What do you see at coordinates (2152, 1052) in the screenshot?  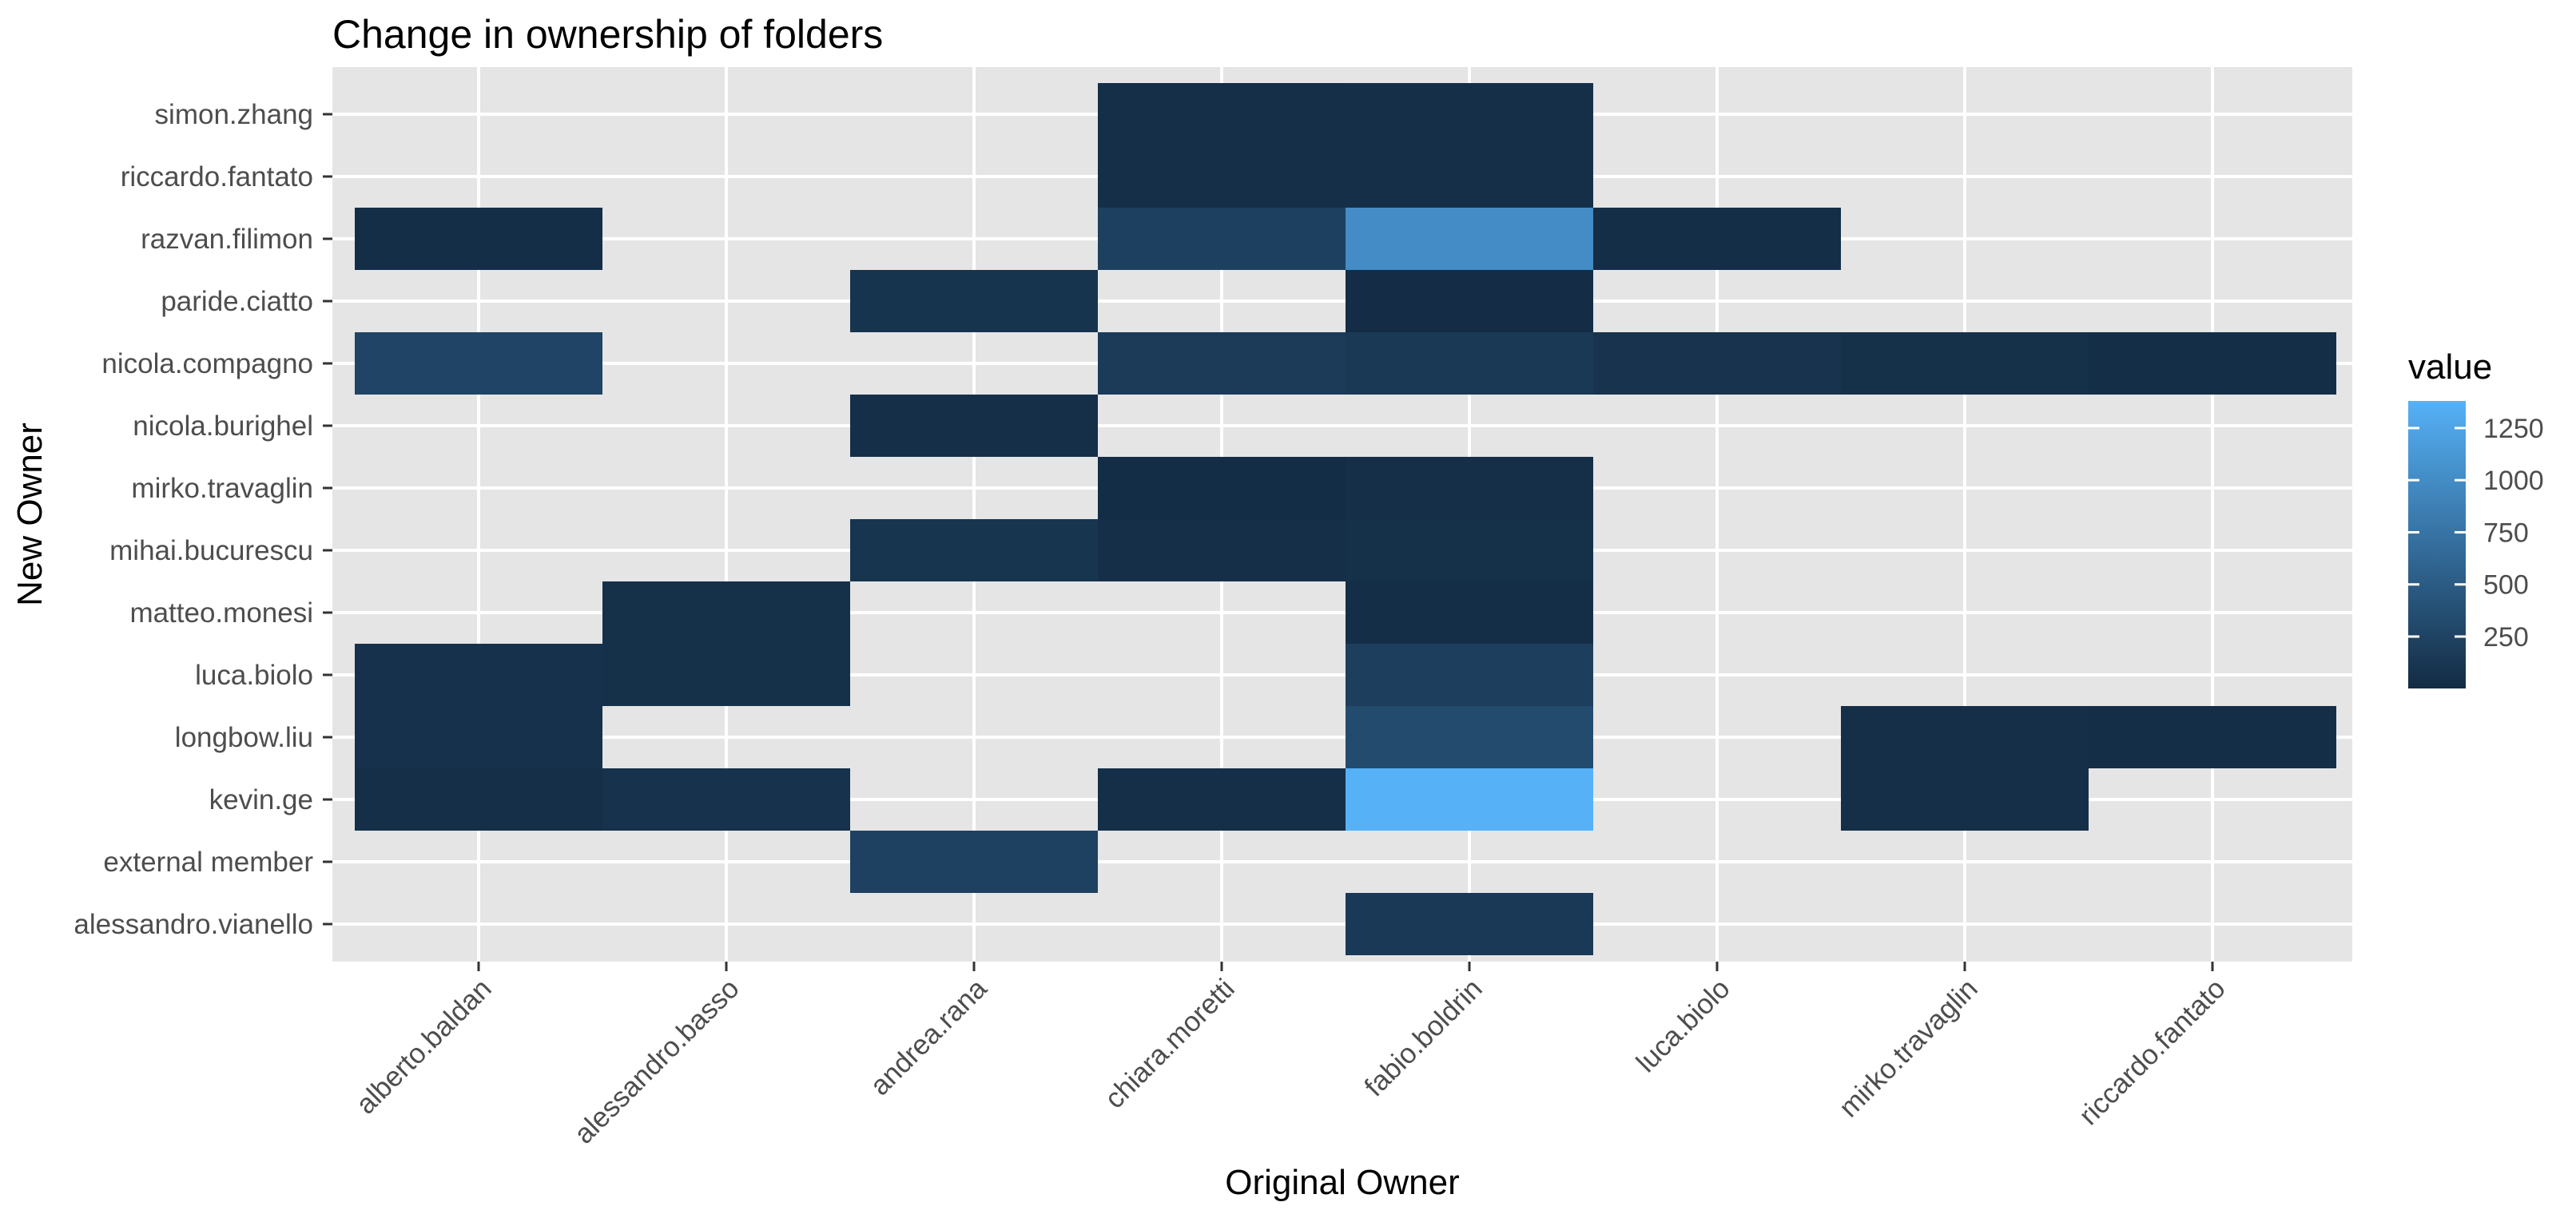 I see `x-tick-label: riccardo.fantato` at bounding box center [2152, 1052].